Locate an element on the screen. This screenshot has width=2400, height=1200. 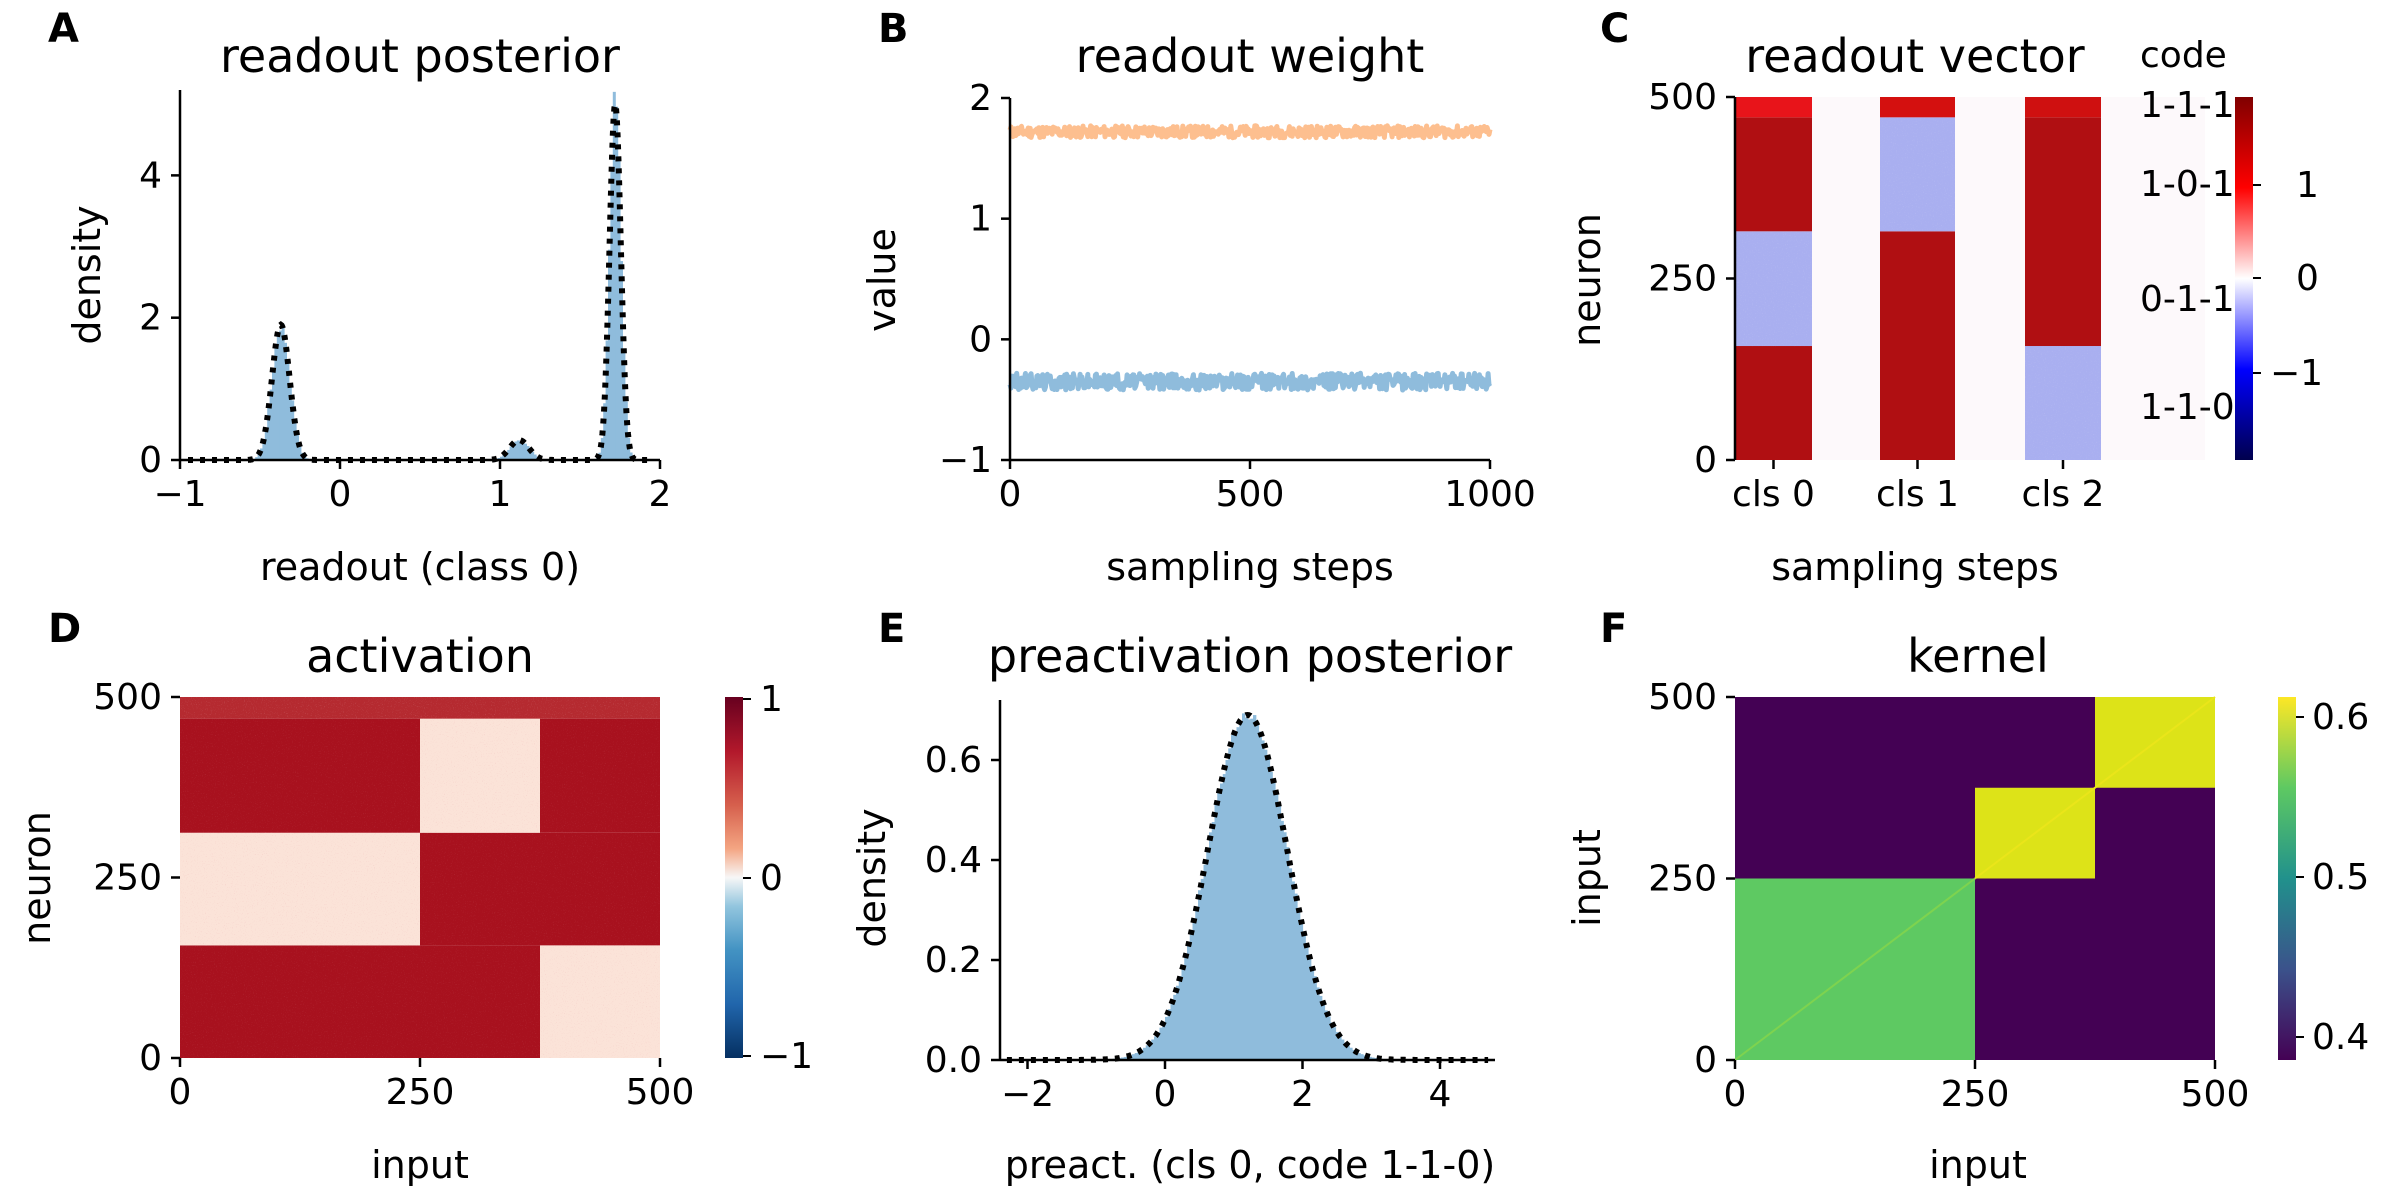
panel-f-y-tick: 250 is located at coordinates (1682, 879).